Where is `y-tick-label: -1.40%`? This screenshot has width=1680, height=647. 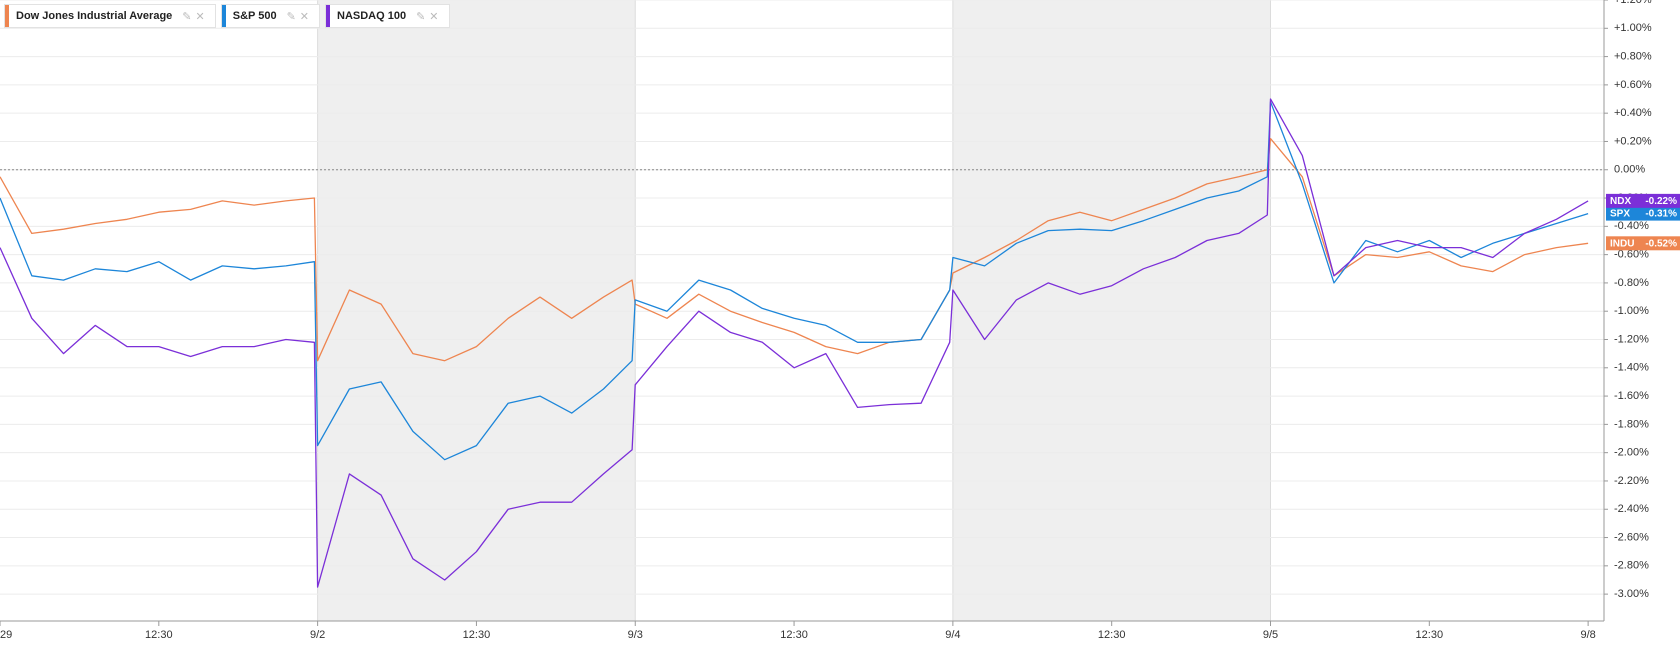
y-tick-label: -1.40% is located at coordinates (1631, 368).